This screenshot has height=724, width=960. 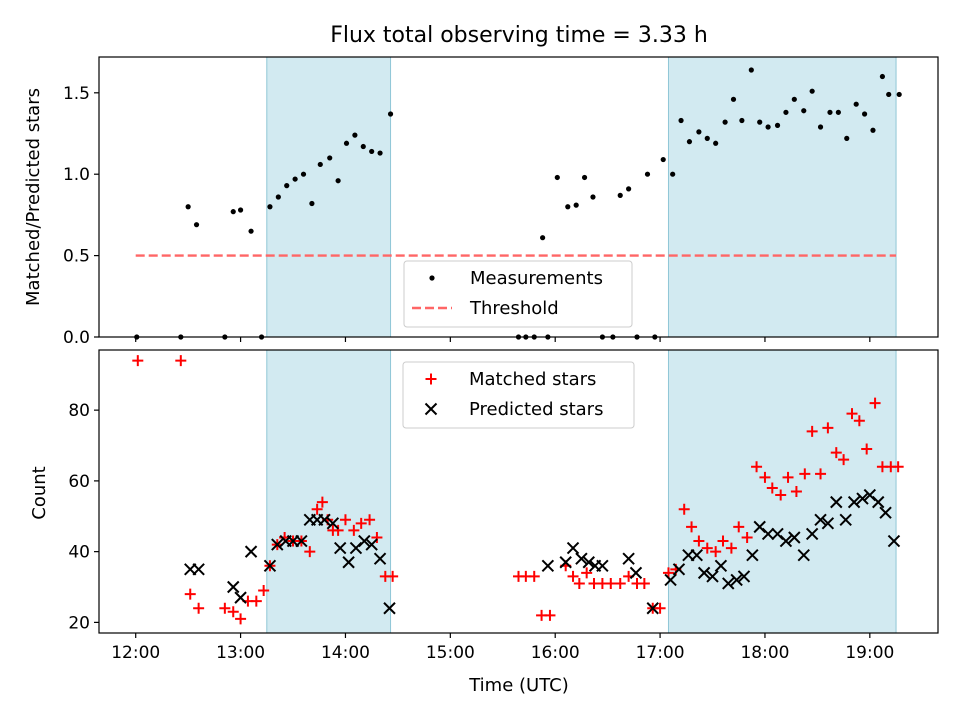 What do you see at coordinates (532, 379) in the screenshot?
I see `legend-label: Matched stars` at bounding box center [532, 379].